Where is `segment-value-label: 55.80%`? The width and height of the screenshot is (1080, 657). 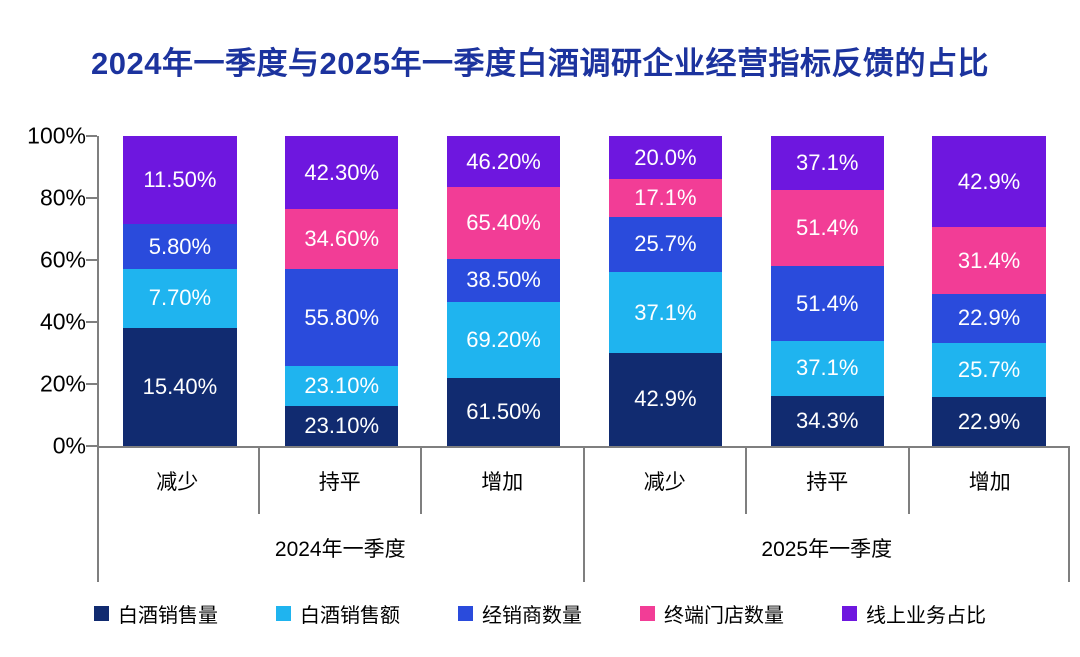 segment-value-label: 55.80% is located at coordinates (342, 317).